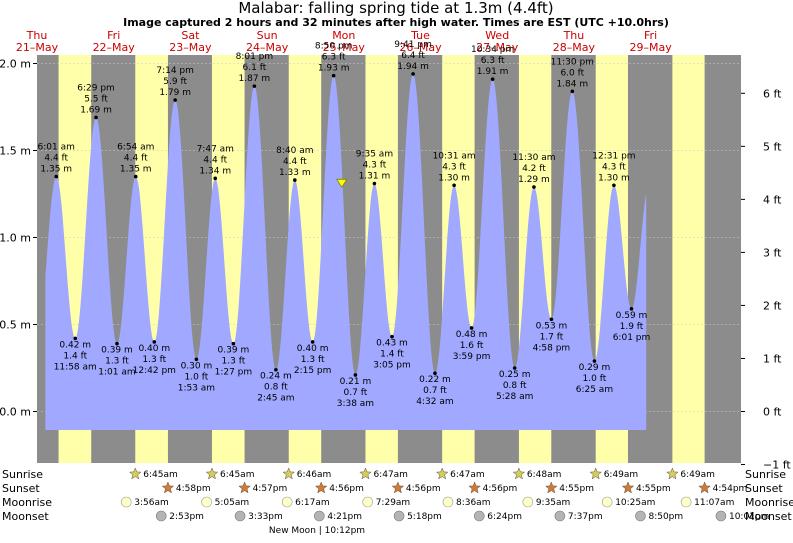 Image resolution: width=793 pixels, height=543 pixels. Describe the element at coordinates (504, 517) in the screenshot. I see `moonset-time: 6:24pm` at that location.